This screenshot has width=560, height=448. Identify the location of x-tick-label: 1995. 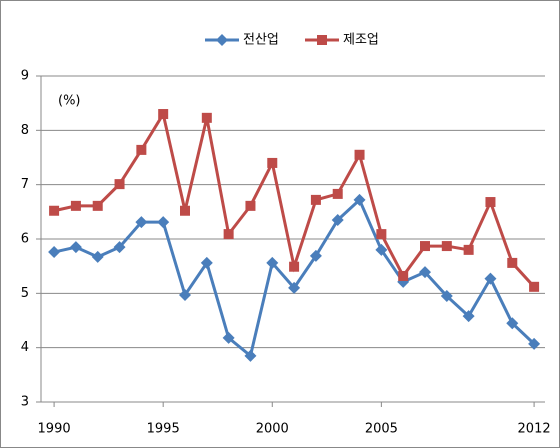
(163, 429).